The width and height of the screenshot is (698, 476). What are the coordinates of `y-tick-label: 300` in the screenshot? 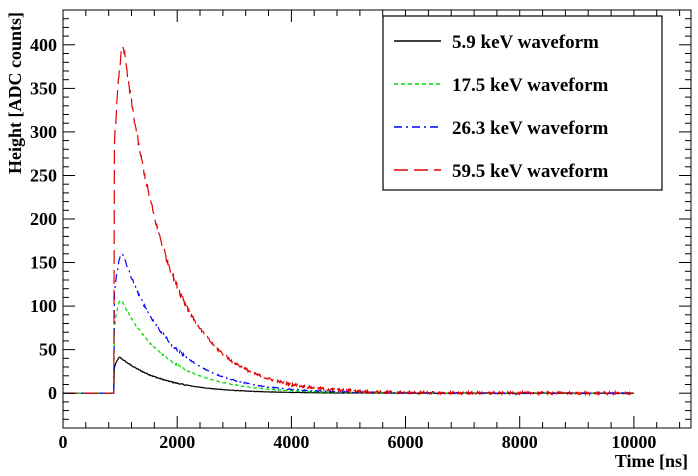 It's located at (43, 132).